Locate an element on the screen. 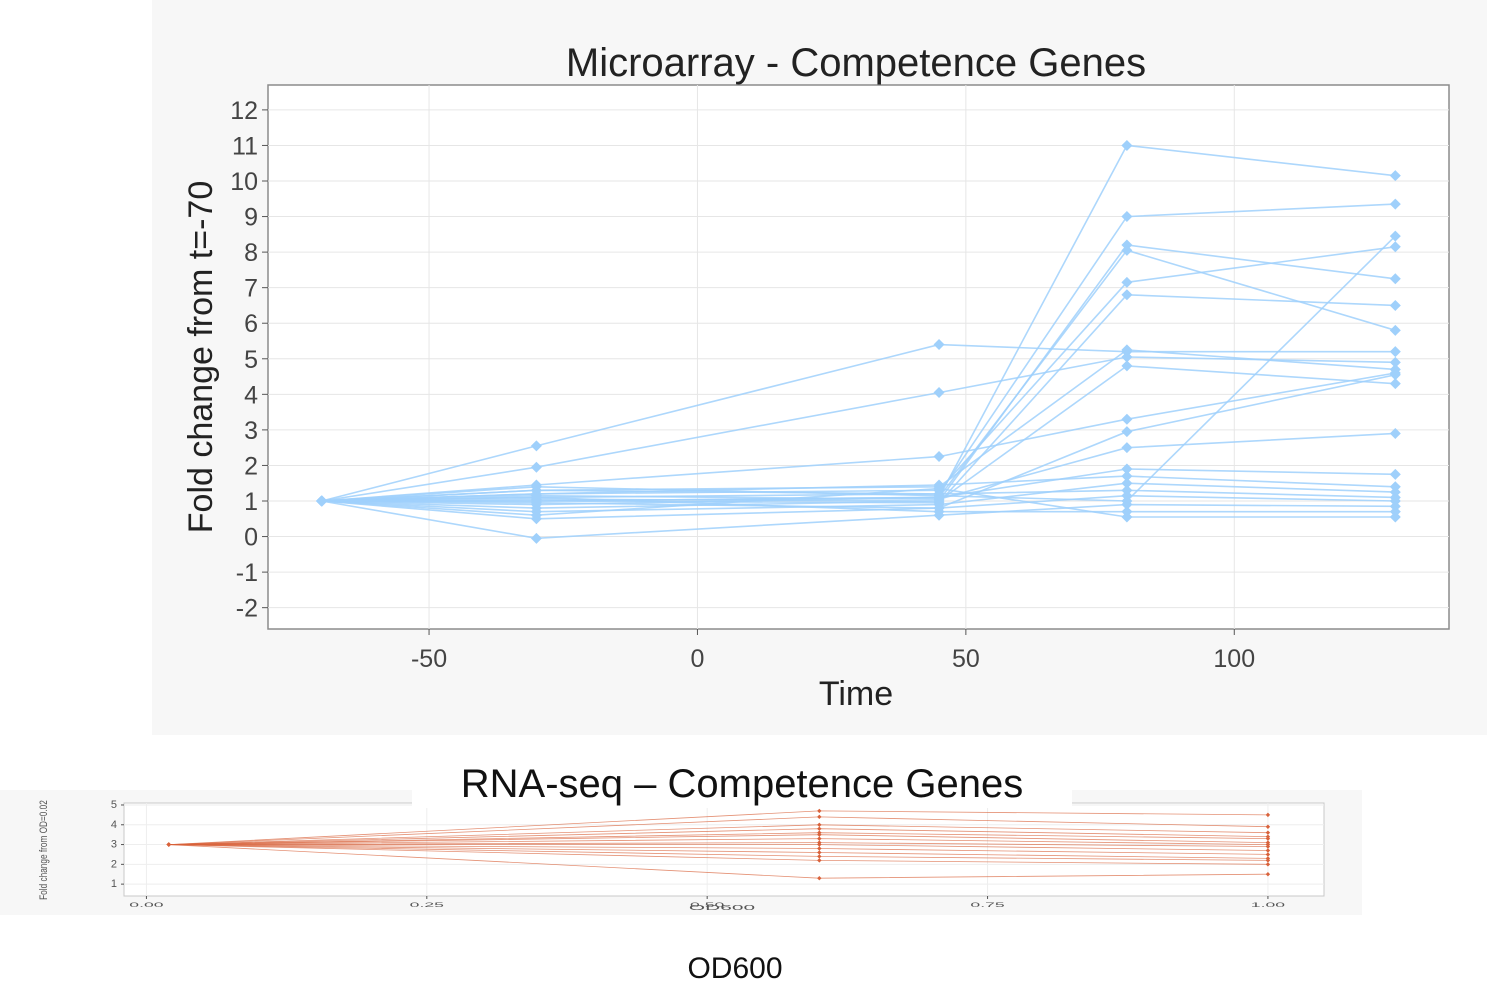 This screenshot has width=1487, height=1002. x-tick-label: 0 is located at coordinates (698, 659).